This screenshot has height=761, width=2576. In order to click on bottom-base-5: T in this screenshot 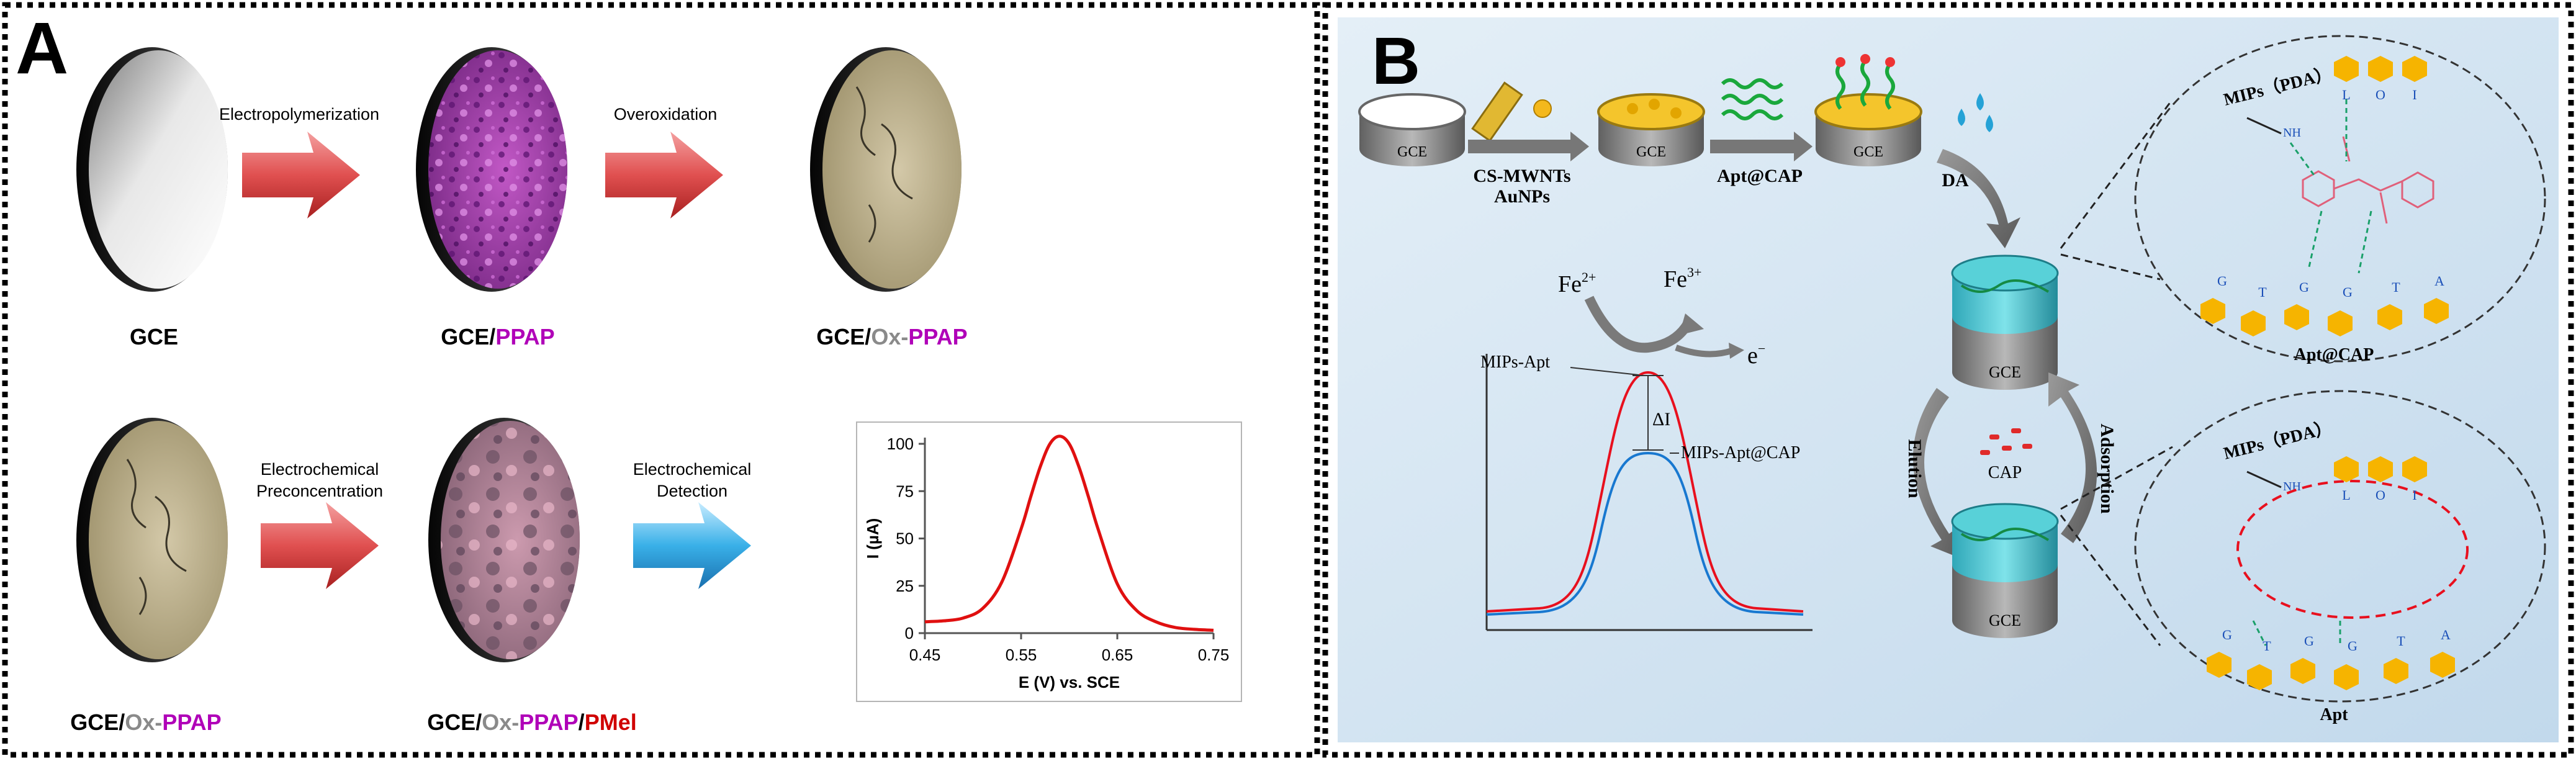, I will do `click(2396, 287)`.